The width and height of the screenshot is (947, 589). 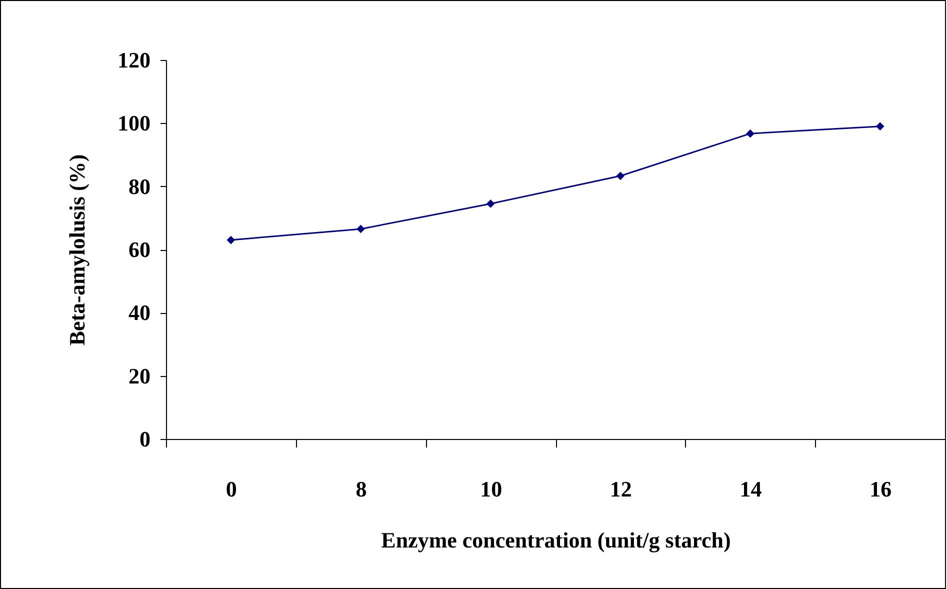 I want to click on x-tick-label: 10, so click(x=491, y=489).